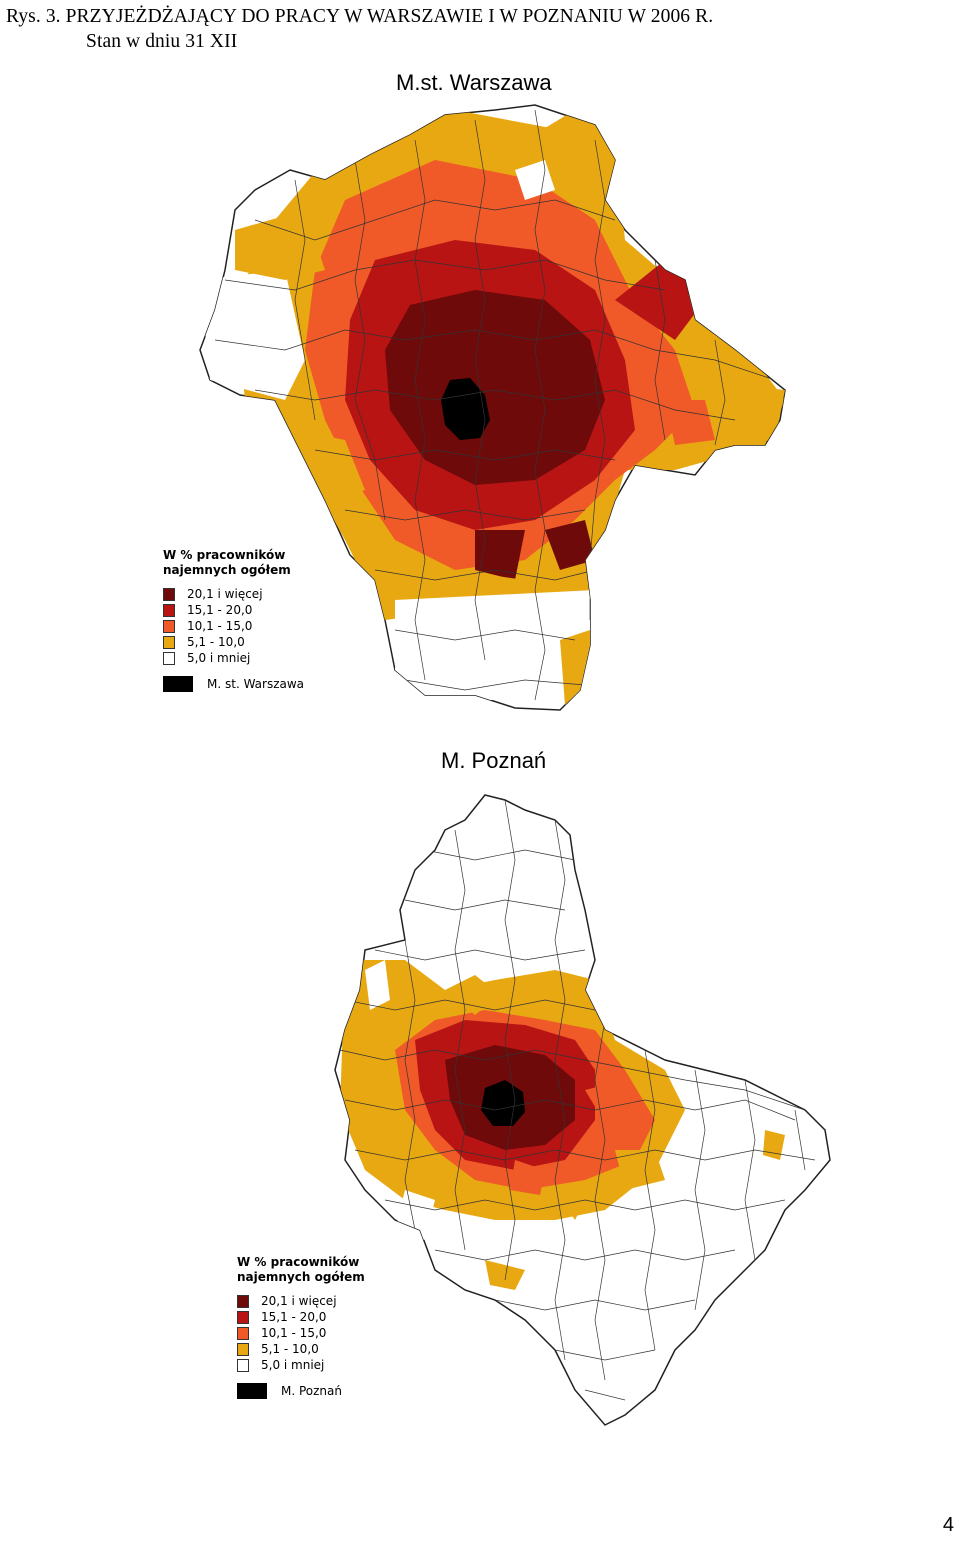  Describe the element at coordinates (474, 82) in the screenshot. I see `warsaw-map-title: M.st. Warszawa` at that location.